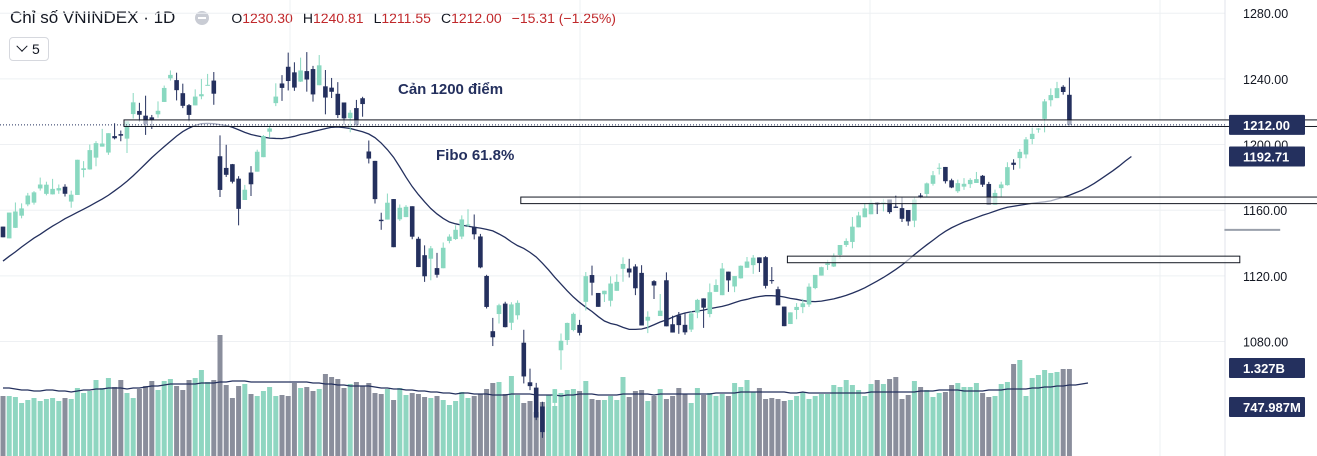 Image resolution: width=1317 pixels, height=456 pixels. Describe the element at coordinates (29, 49) in the screenshot. I see `indicators-toggle-button: 5` at that location.